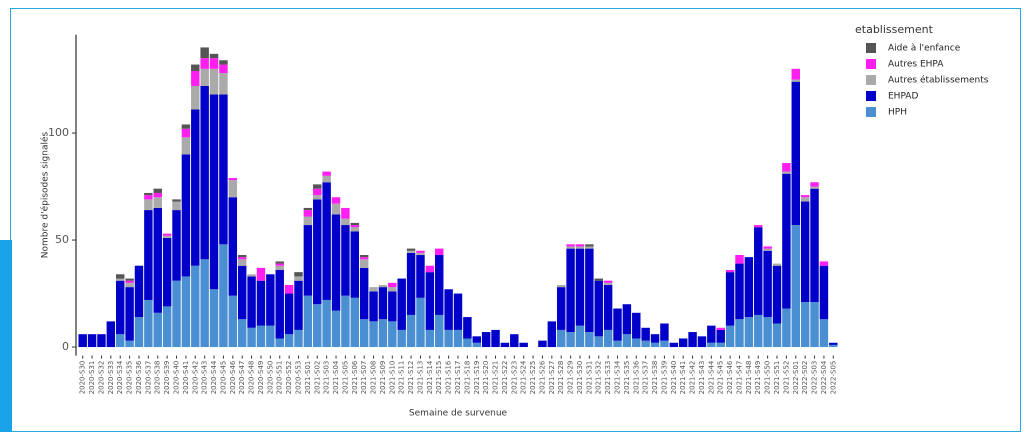 This screenshot has height=432, width=1027. Describe the element at coordinates (702, 378) in the screenshot. I see `x-tick-label: 2021-S43` at that location.